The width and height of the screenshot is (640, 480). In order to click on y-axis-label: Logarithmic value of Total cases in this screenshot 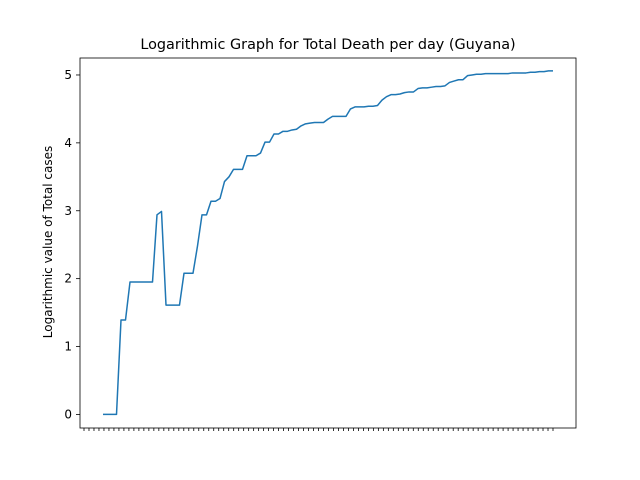, I will do `click(48, 242)`.